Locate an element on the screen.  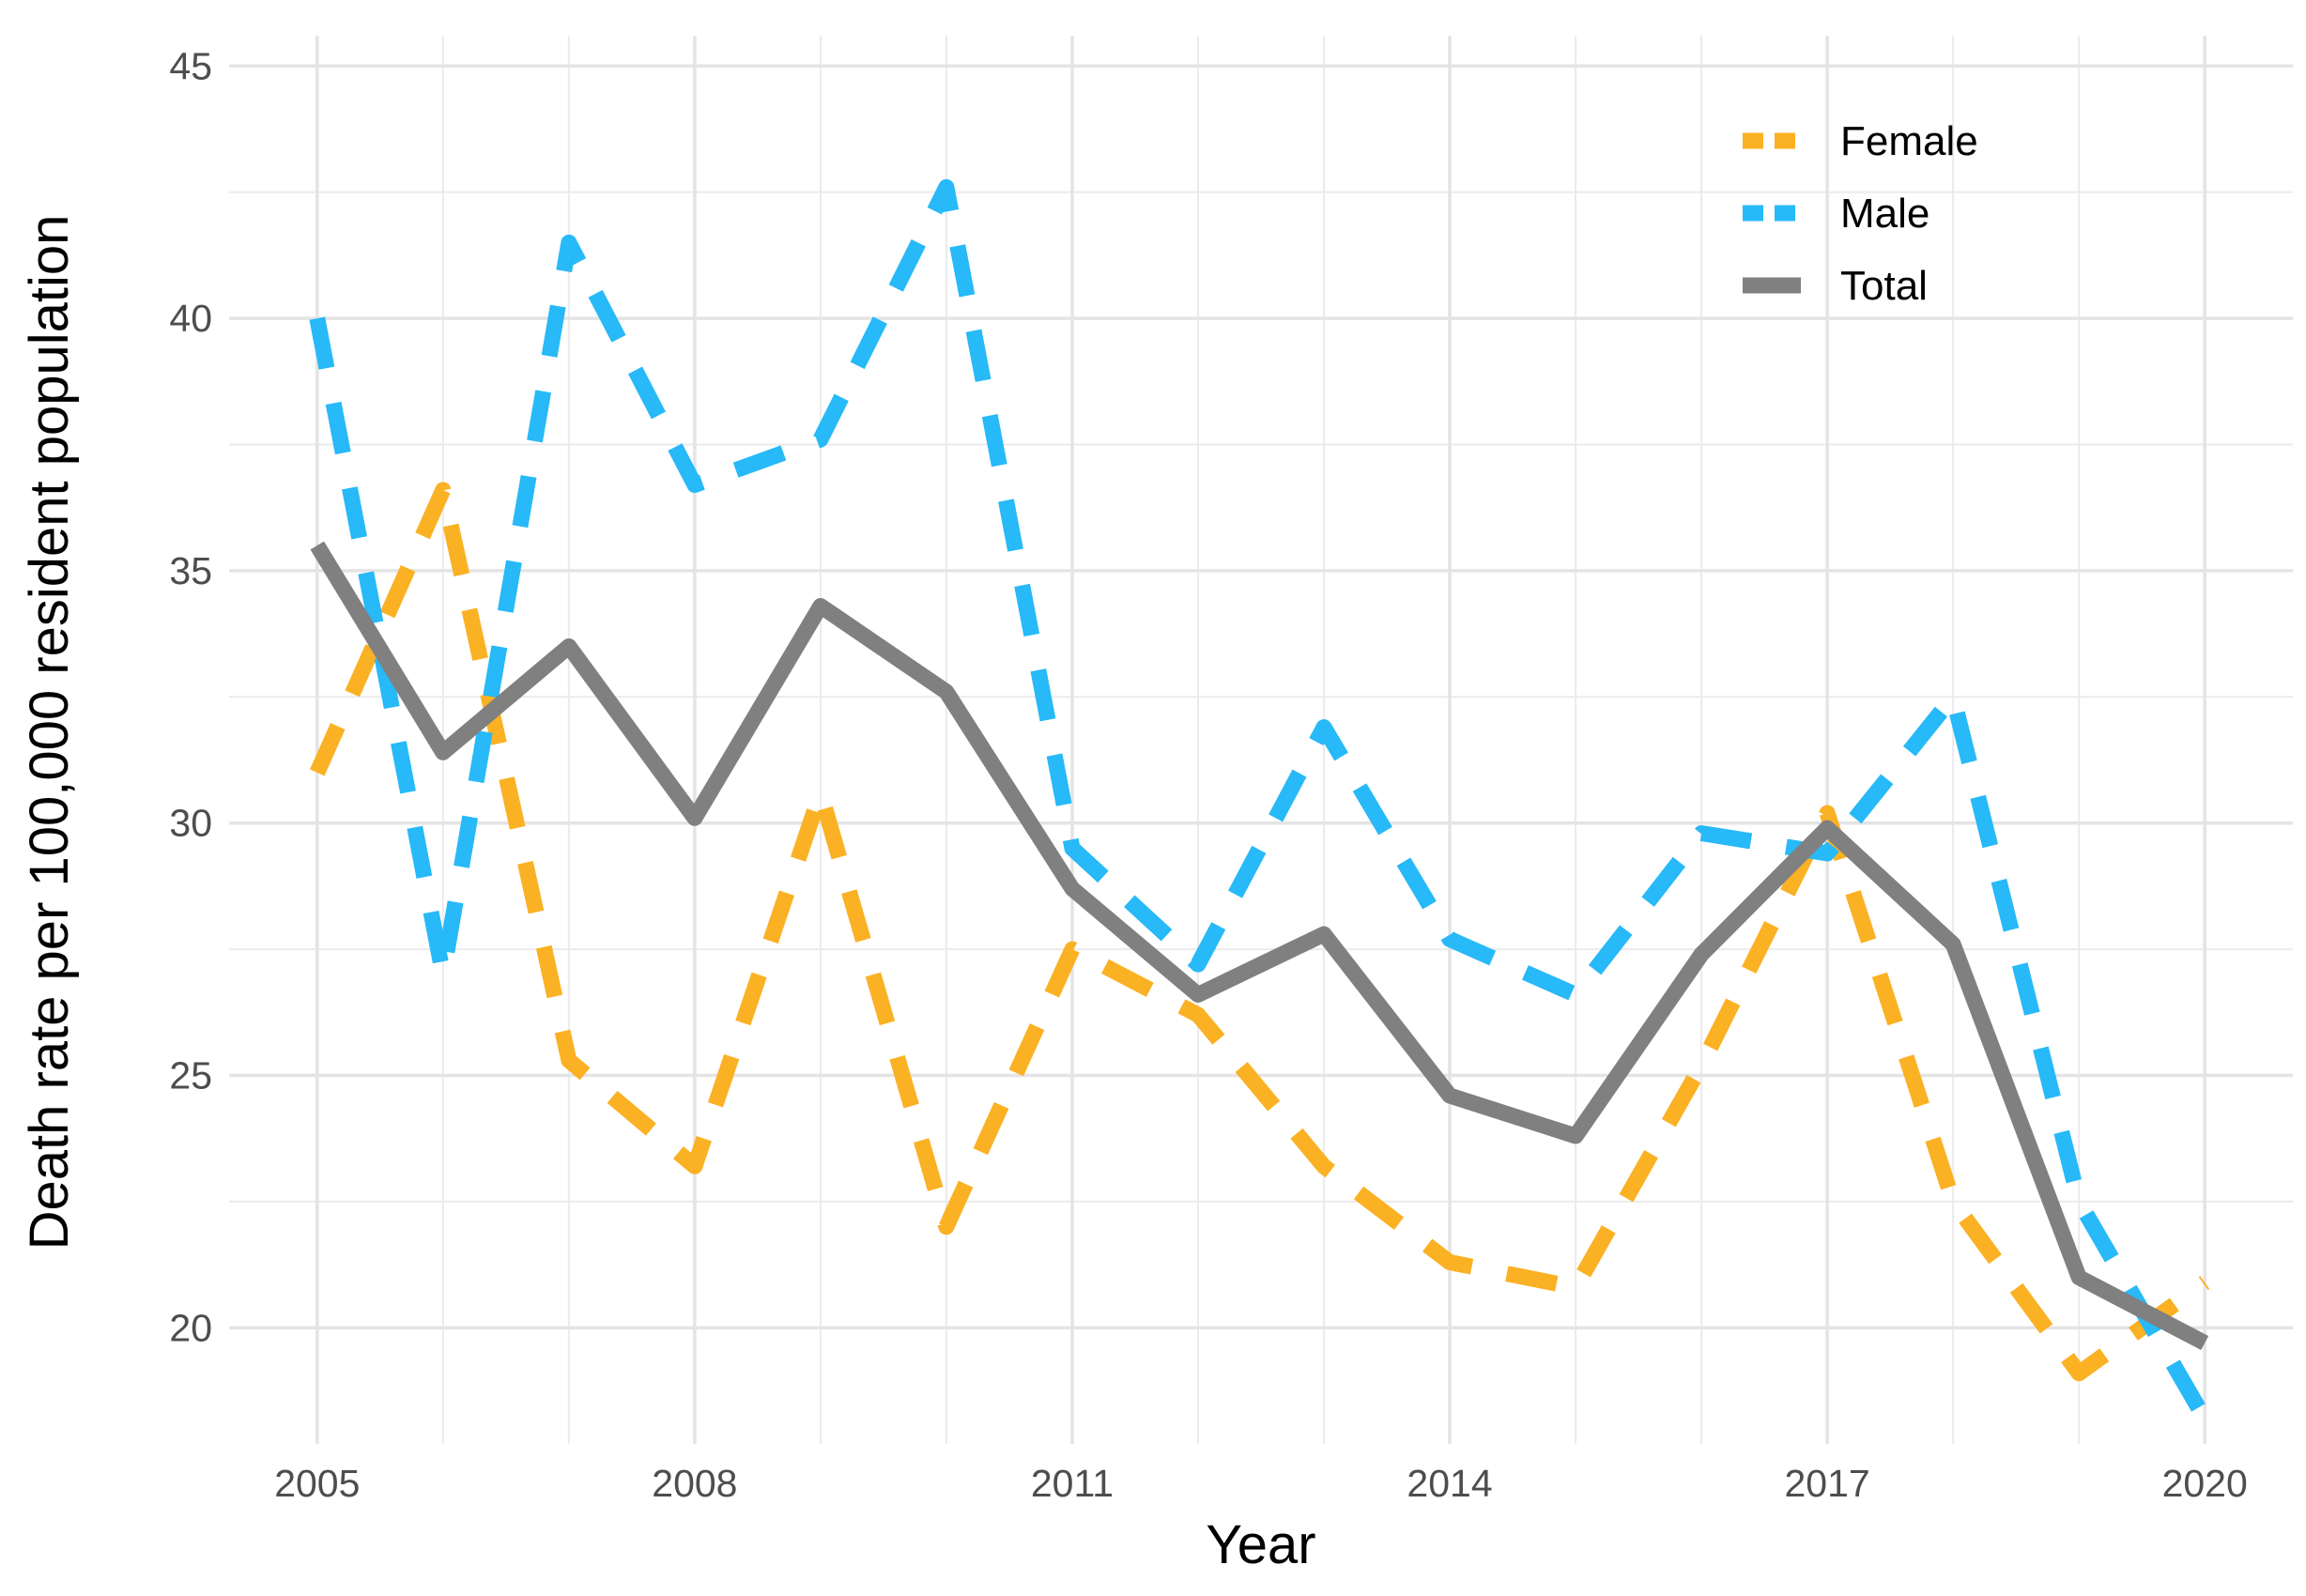
y-tick-label: 20 is located at coordinates (191, 1328).